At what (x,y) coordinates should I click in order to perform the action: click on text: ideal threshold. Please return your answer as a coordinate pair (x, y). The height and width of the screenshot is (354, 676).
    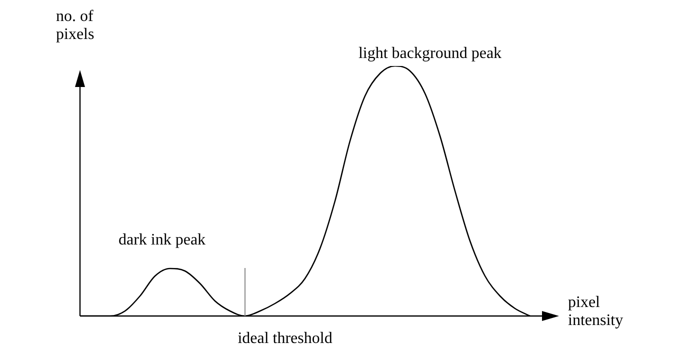
    Looking at the image, I should click on (285, 339).